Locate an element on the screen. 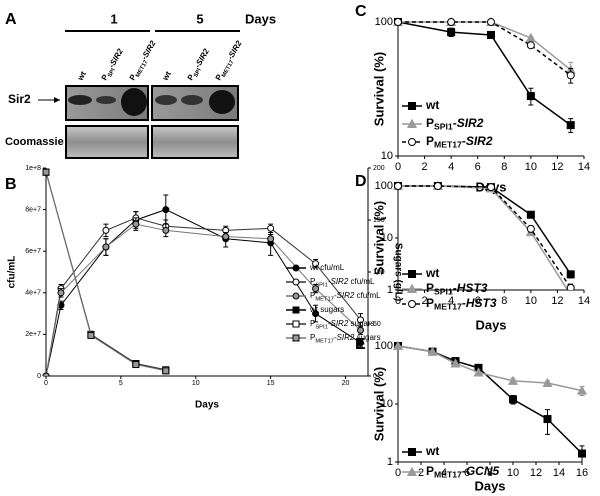  panel-letter: E is located at coordinates (360, 344).